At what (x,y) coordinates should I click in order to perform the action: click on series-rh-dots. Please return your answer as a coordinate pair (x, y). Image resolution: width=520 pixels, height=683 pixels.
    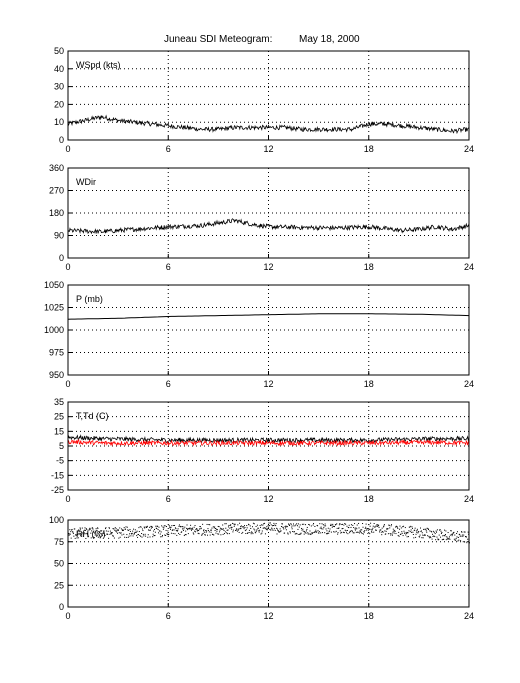
    Looking at the image, I should click on (269, 533).